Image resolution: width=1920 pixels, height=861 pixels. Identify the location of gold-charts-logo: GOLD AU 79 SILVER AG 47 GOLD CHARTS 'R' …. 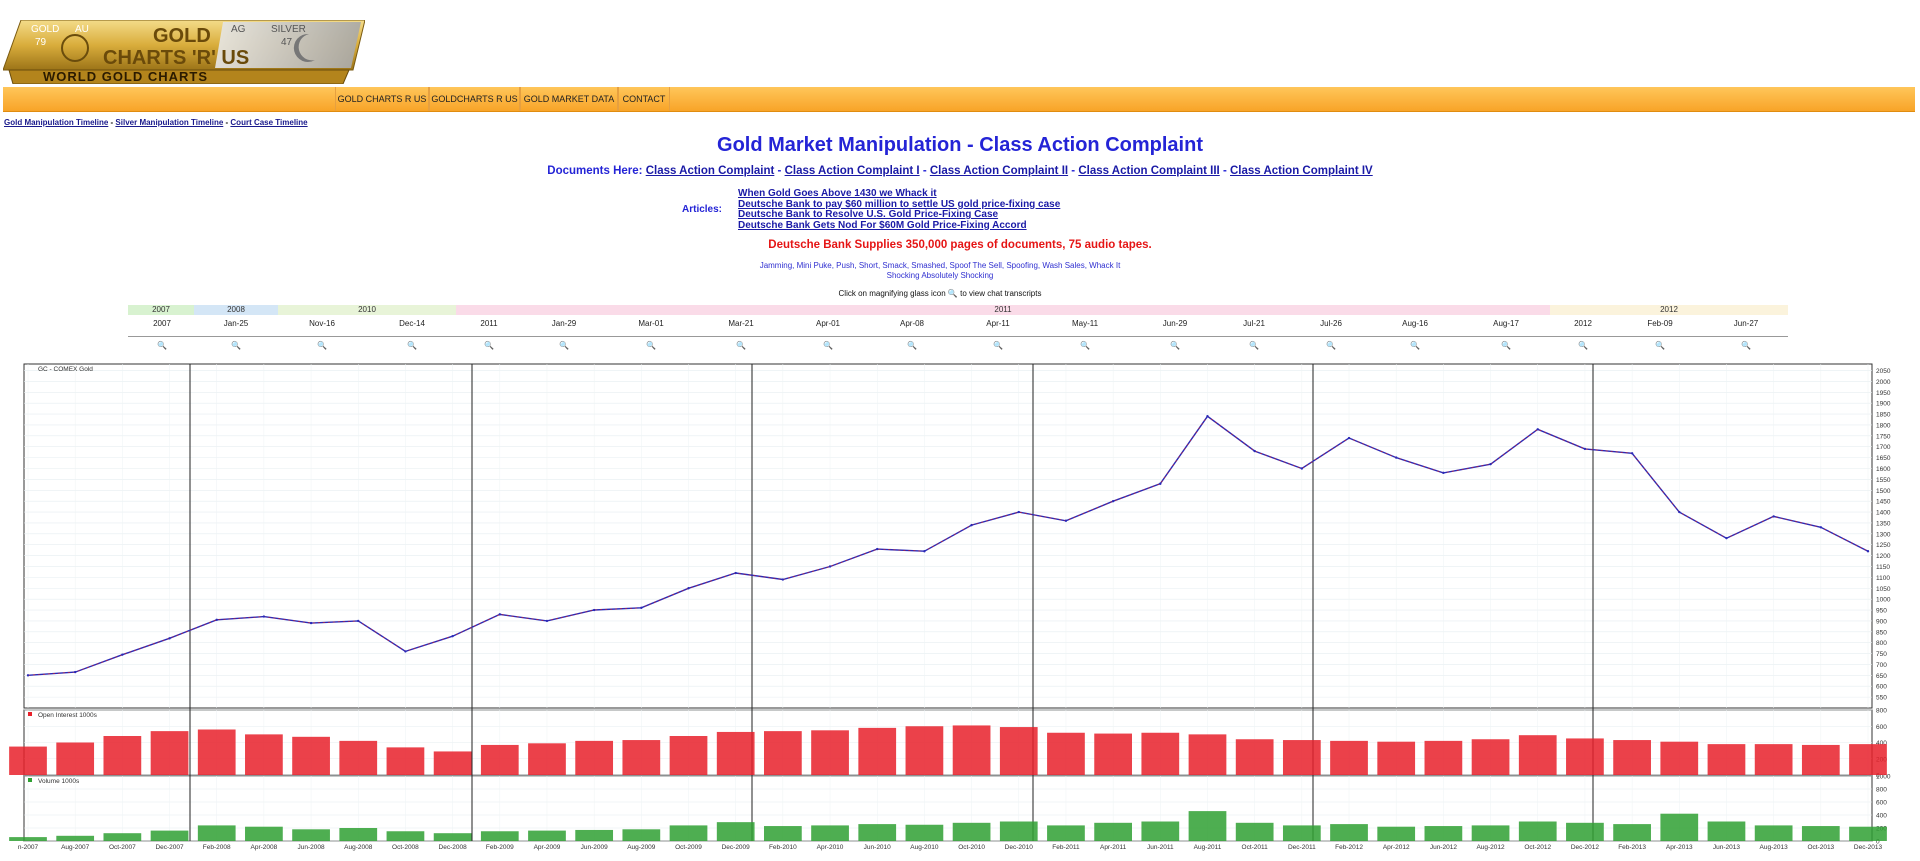
(184, 52).